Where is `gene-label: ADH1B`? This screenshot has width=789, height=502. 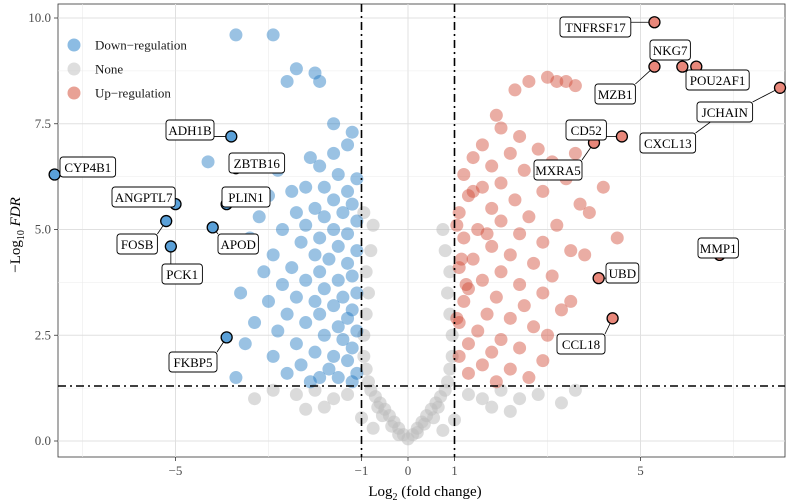
gene-label: ADH1B is located at coordinates (190, 130).